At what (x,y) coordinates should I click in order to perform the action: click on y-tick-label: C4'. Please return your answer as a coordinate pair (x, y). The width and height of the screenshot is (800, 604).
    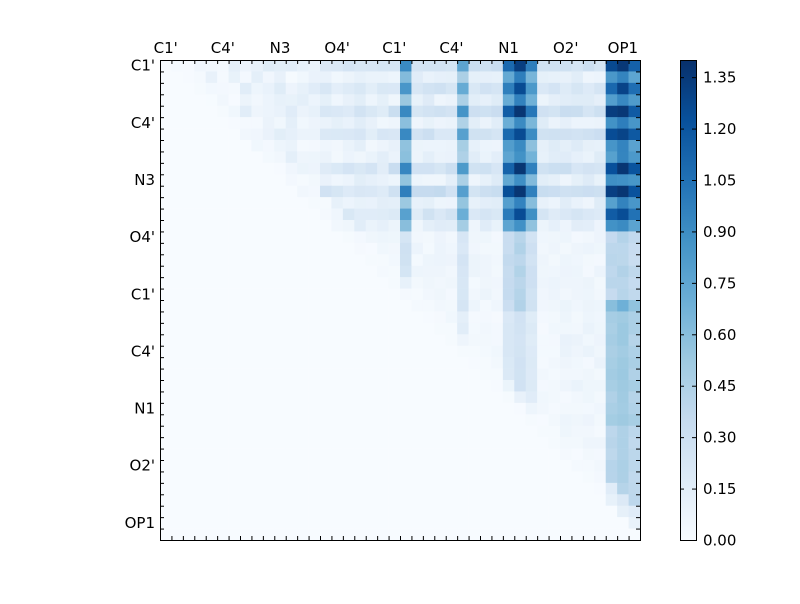
    Looking at the image, I should click on (143, 123).